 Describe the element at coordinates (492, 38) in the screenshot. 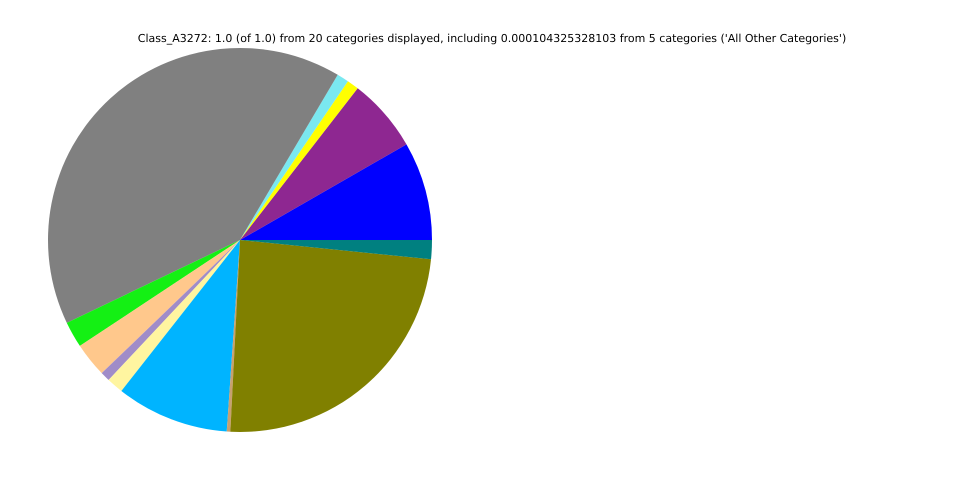

I see `text: Class_A3272: 1.0 (of 1.0) from 20 categories displayed, including 0.000104325328103 from 5 categories ('All Other Categories')` at that location.